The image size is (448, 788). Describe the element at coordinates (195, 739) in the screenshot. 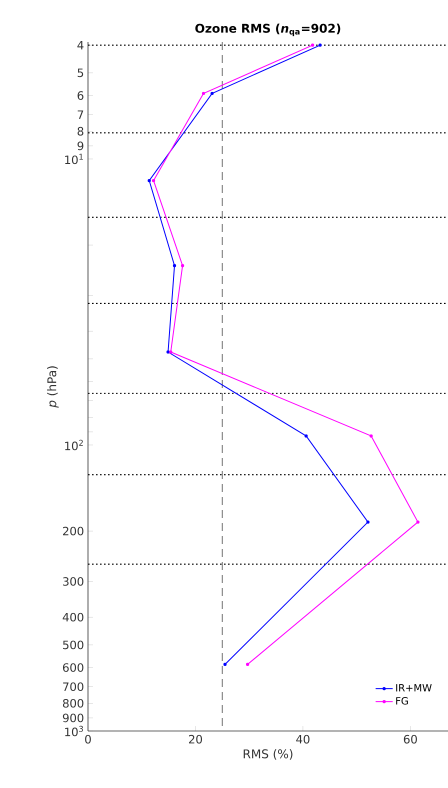

I see `x-tick-label: 20` at that location.